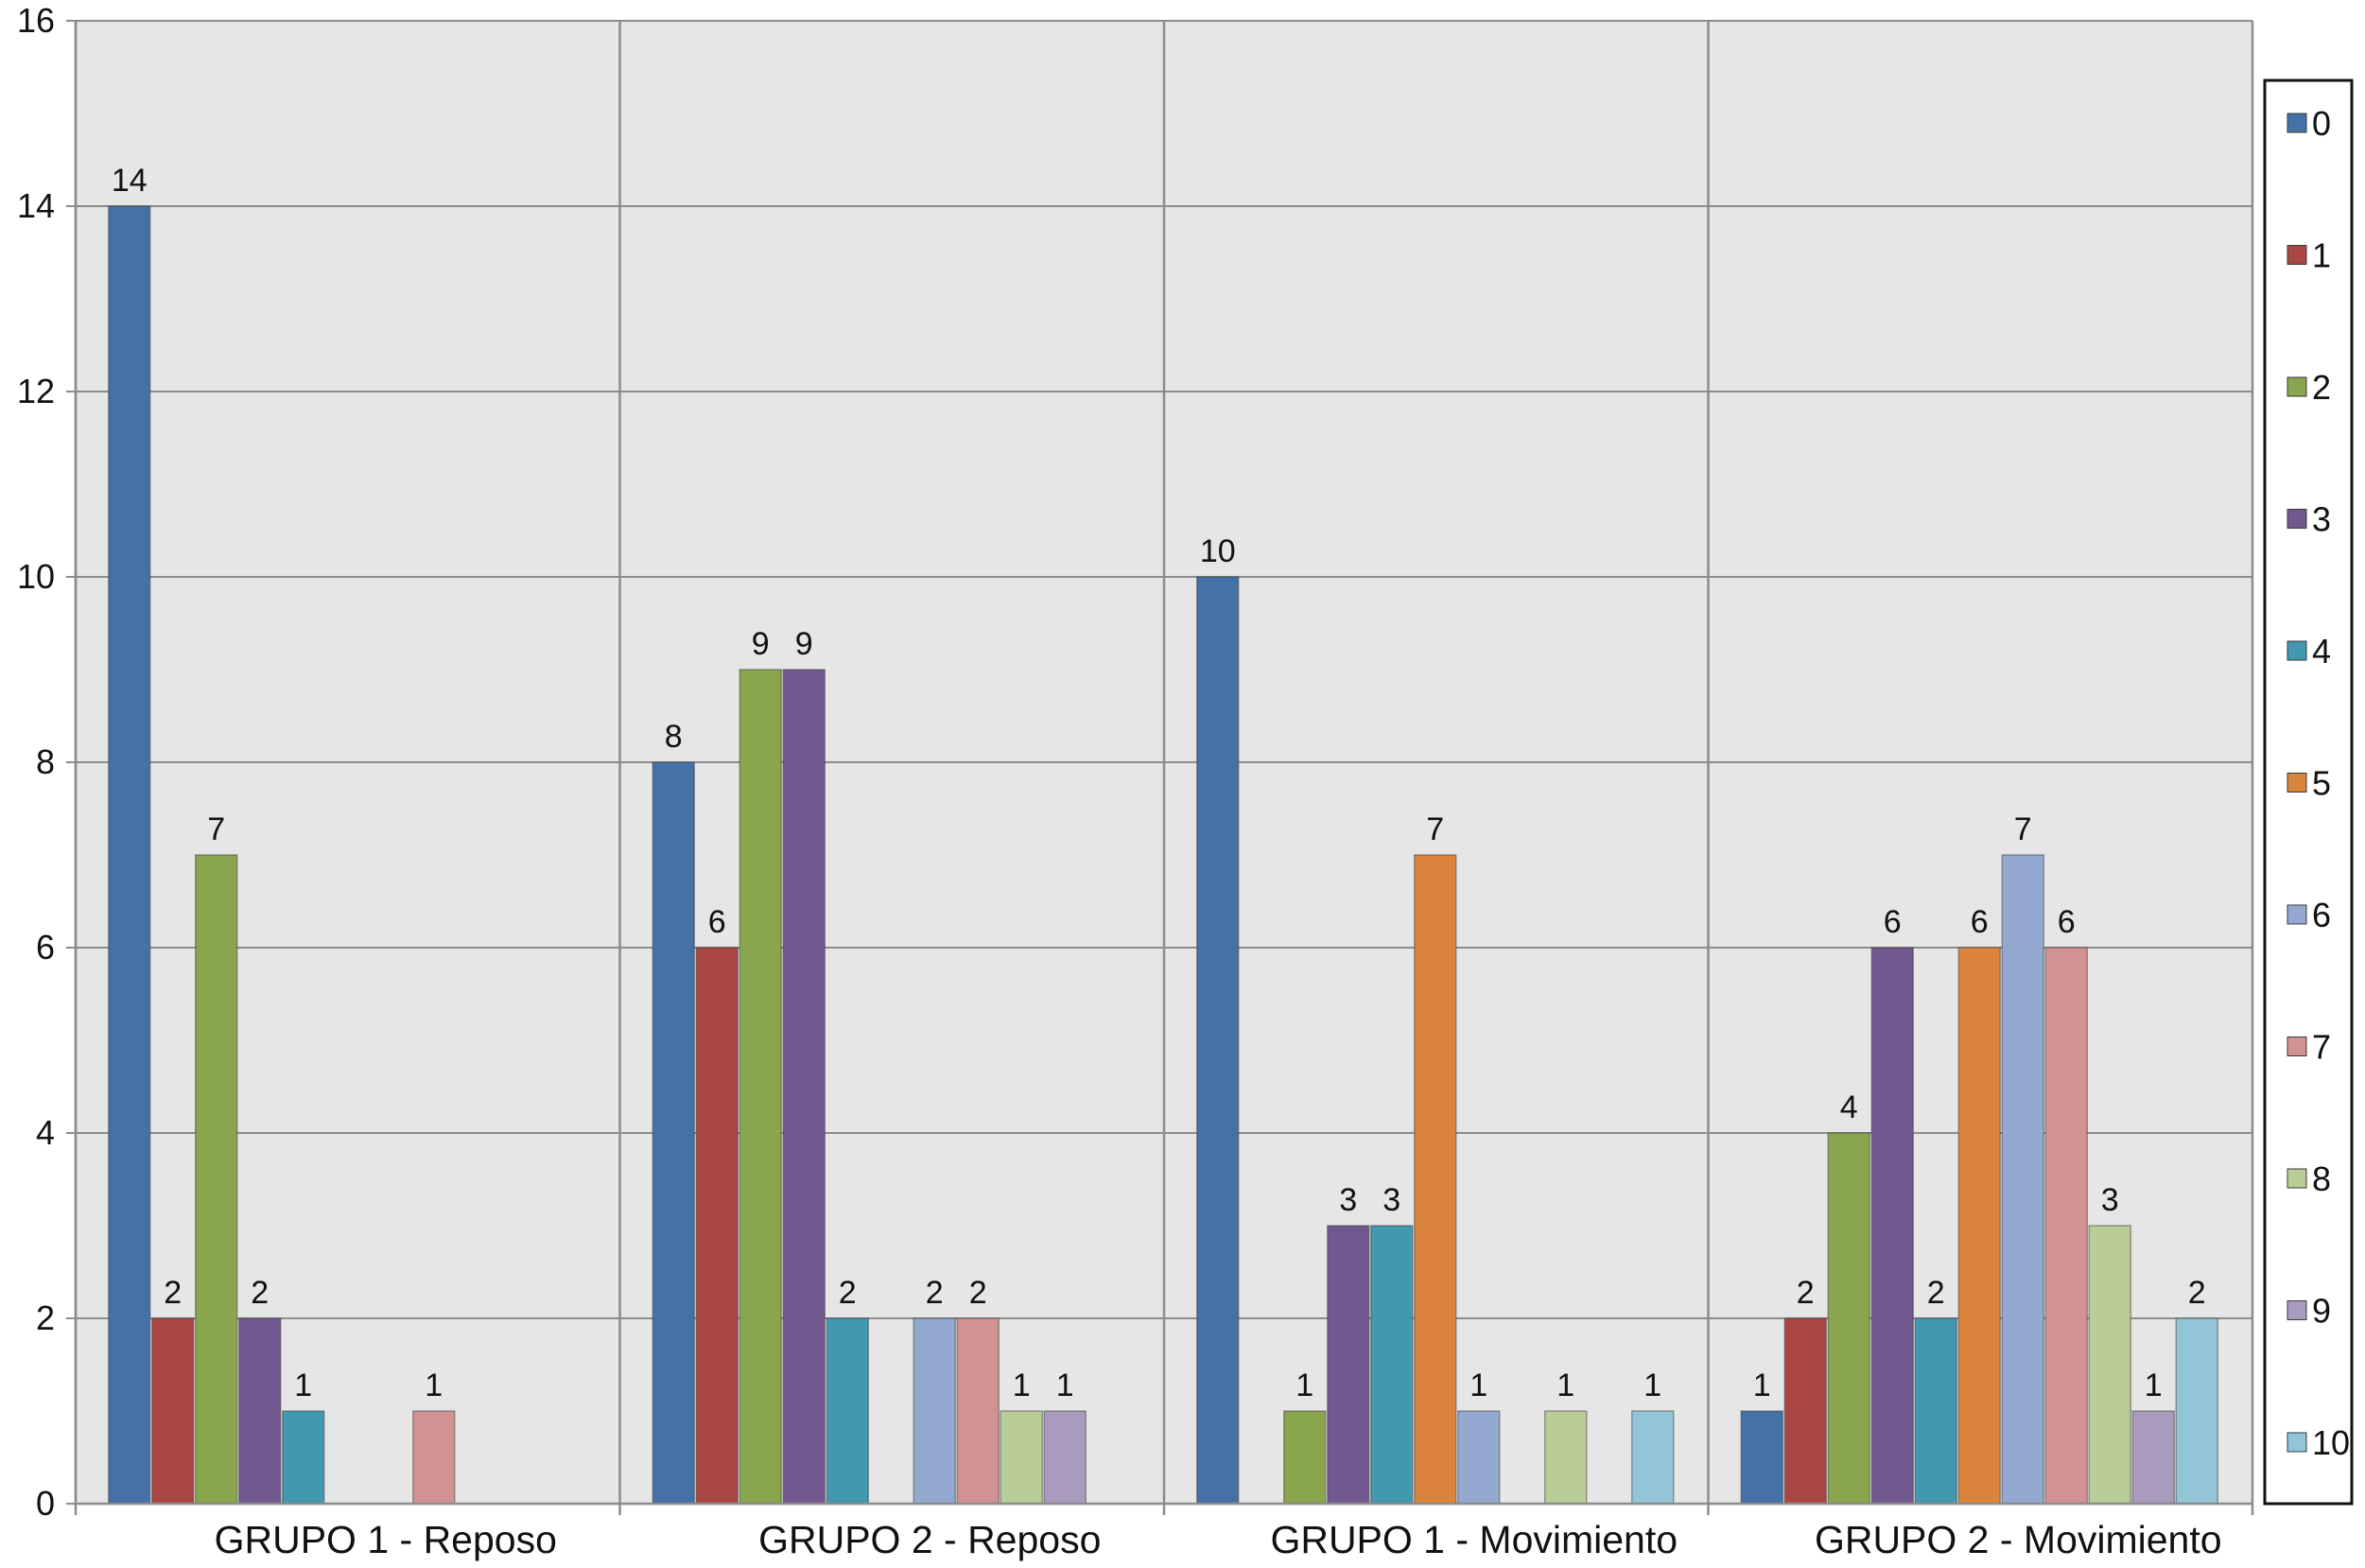  What do you see at coordinates (2321, 520) in the screenshot?
I see `legend-label: 3` at bounding box center [2321, 520].